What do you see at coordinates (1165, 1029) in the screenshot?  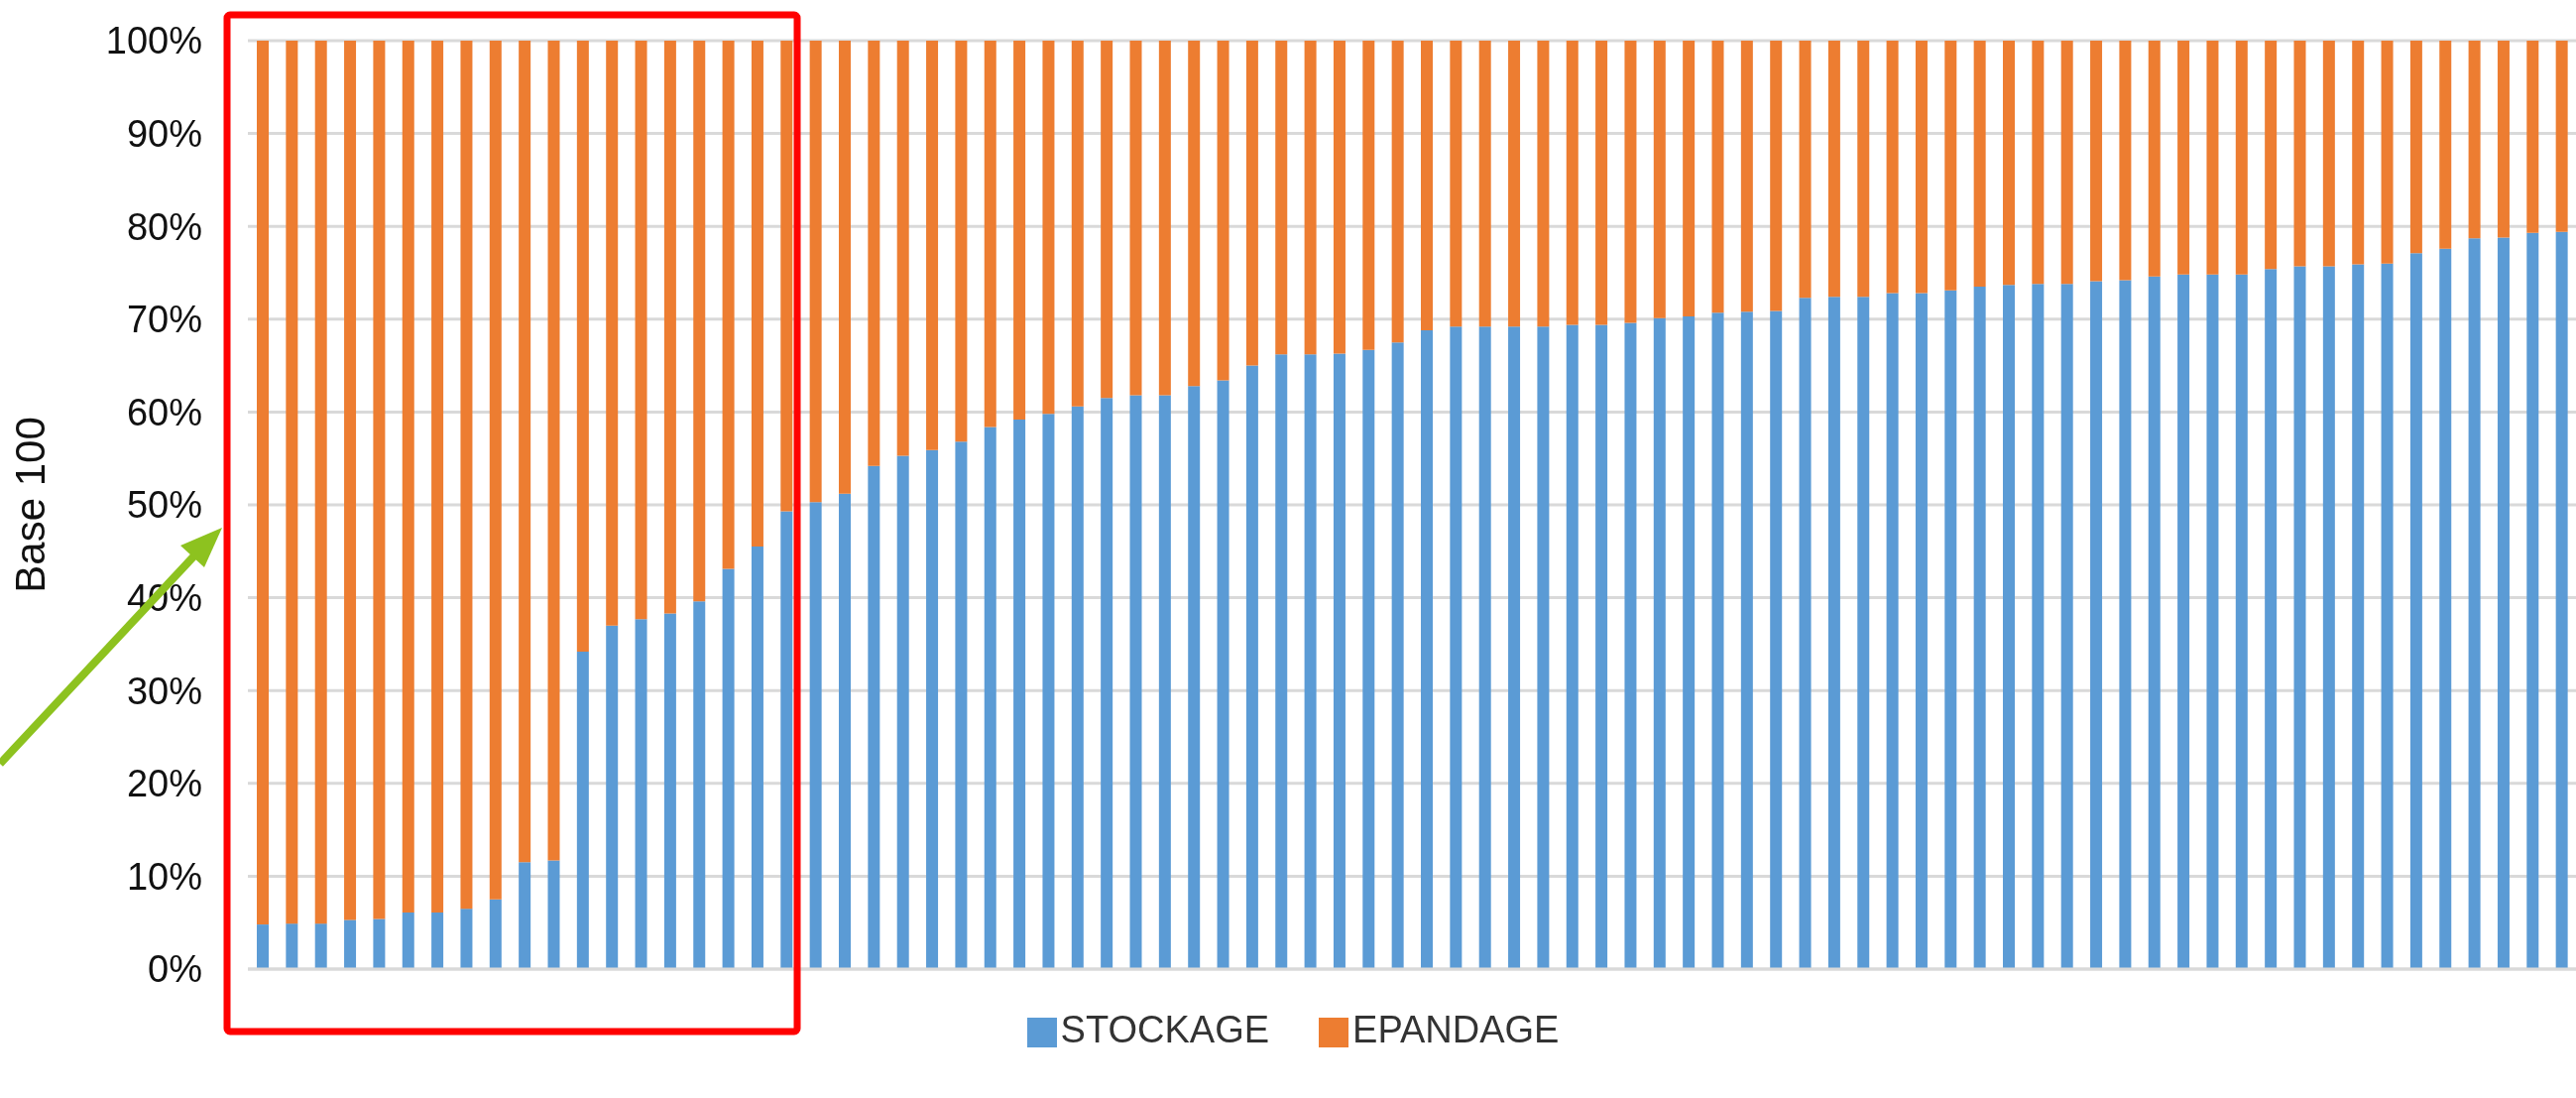 I see `legend-label: STOCKAGE` at bounding box center [1165, 1029].